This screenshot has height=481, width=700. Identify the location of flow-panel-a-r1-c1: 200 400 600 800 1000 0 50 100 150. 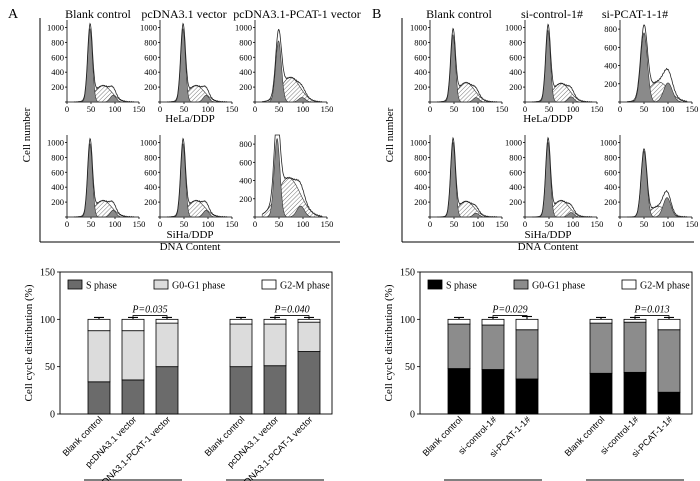
(96, 67).